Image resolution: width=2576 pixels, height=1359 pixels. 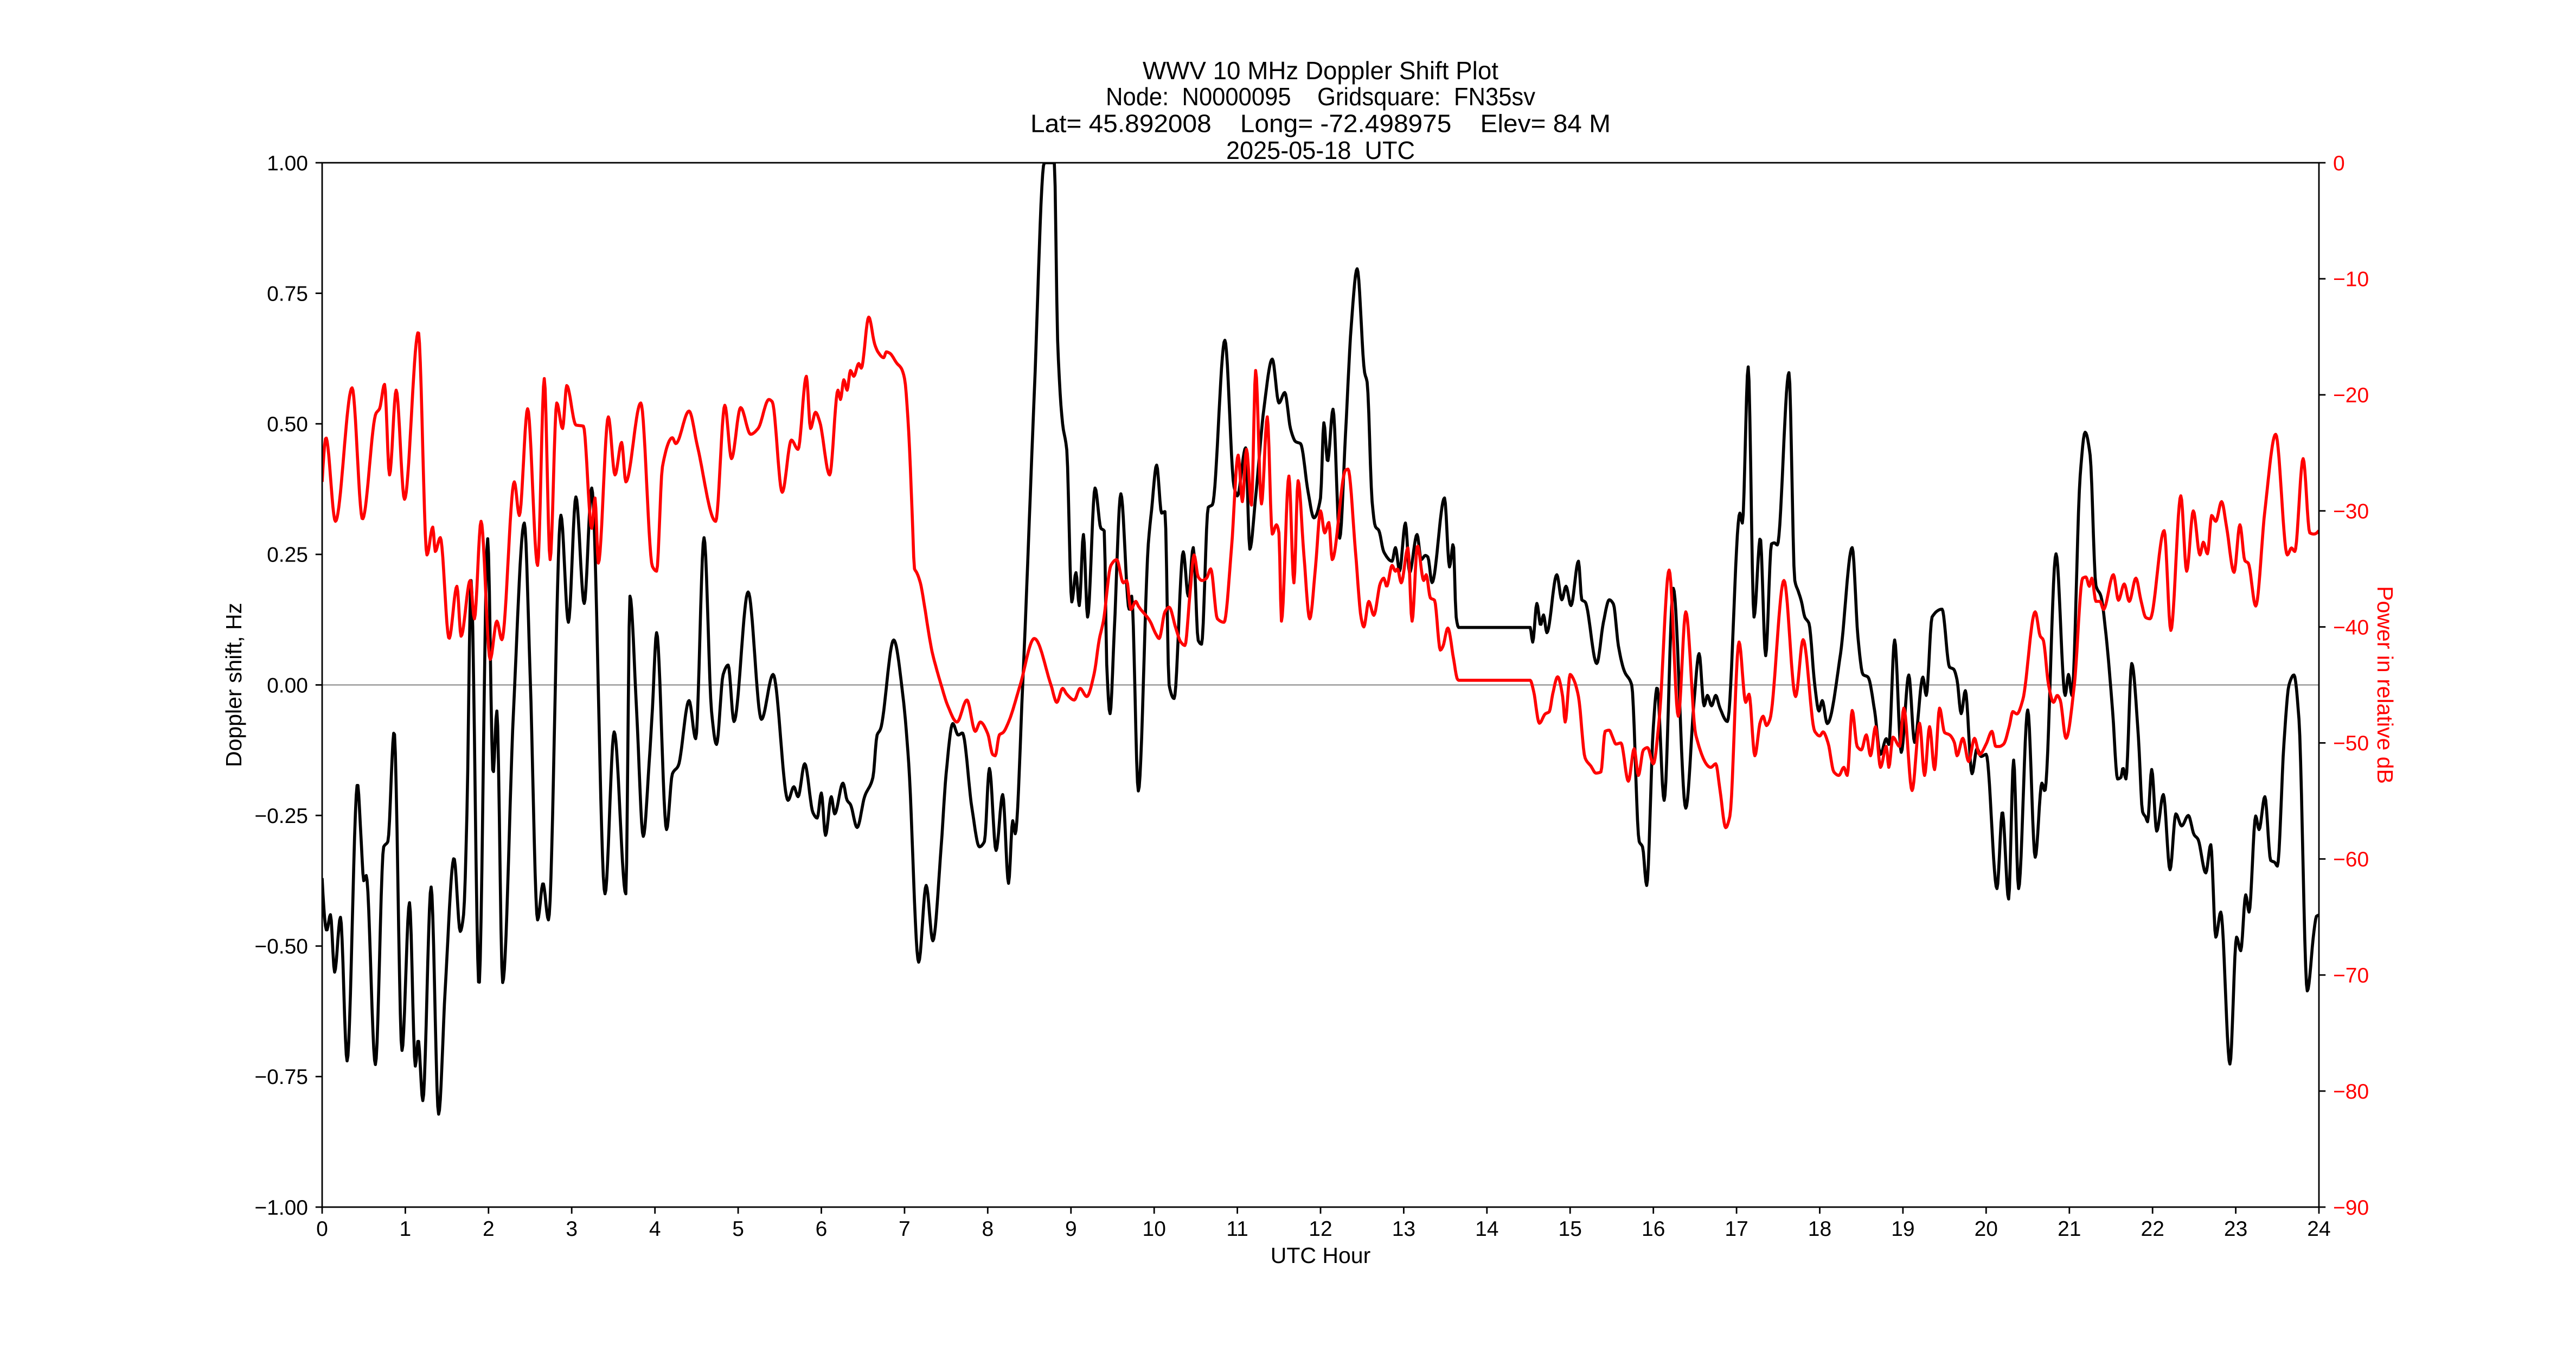 I want to click on svg-text: 6, so click(x=822, y=1229).